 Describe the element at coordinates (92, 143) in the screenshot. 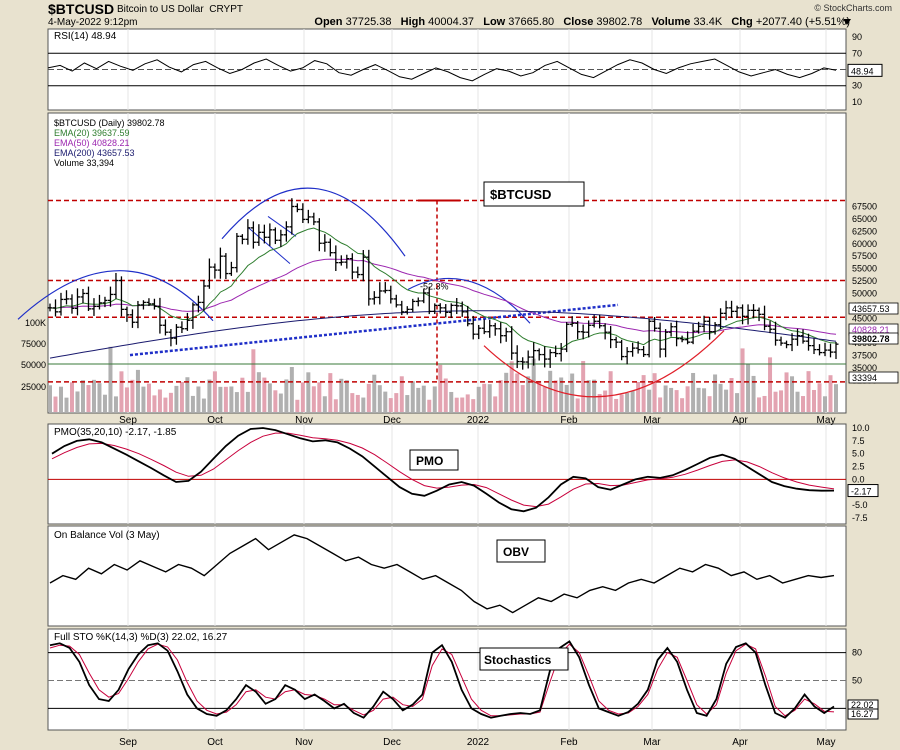

I see `price-legend-2: EMA(50) 40828.21` at that location.